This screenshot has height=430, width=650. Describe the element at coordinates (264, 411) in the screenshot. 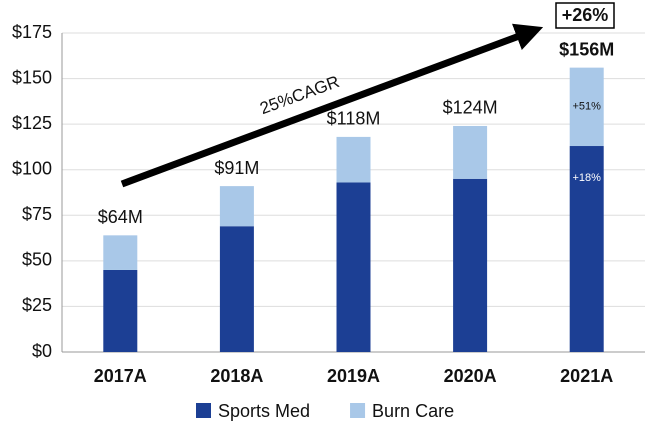

I see `legend-label: Sports Med` at that location.